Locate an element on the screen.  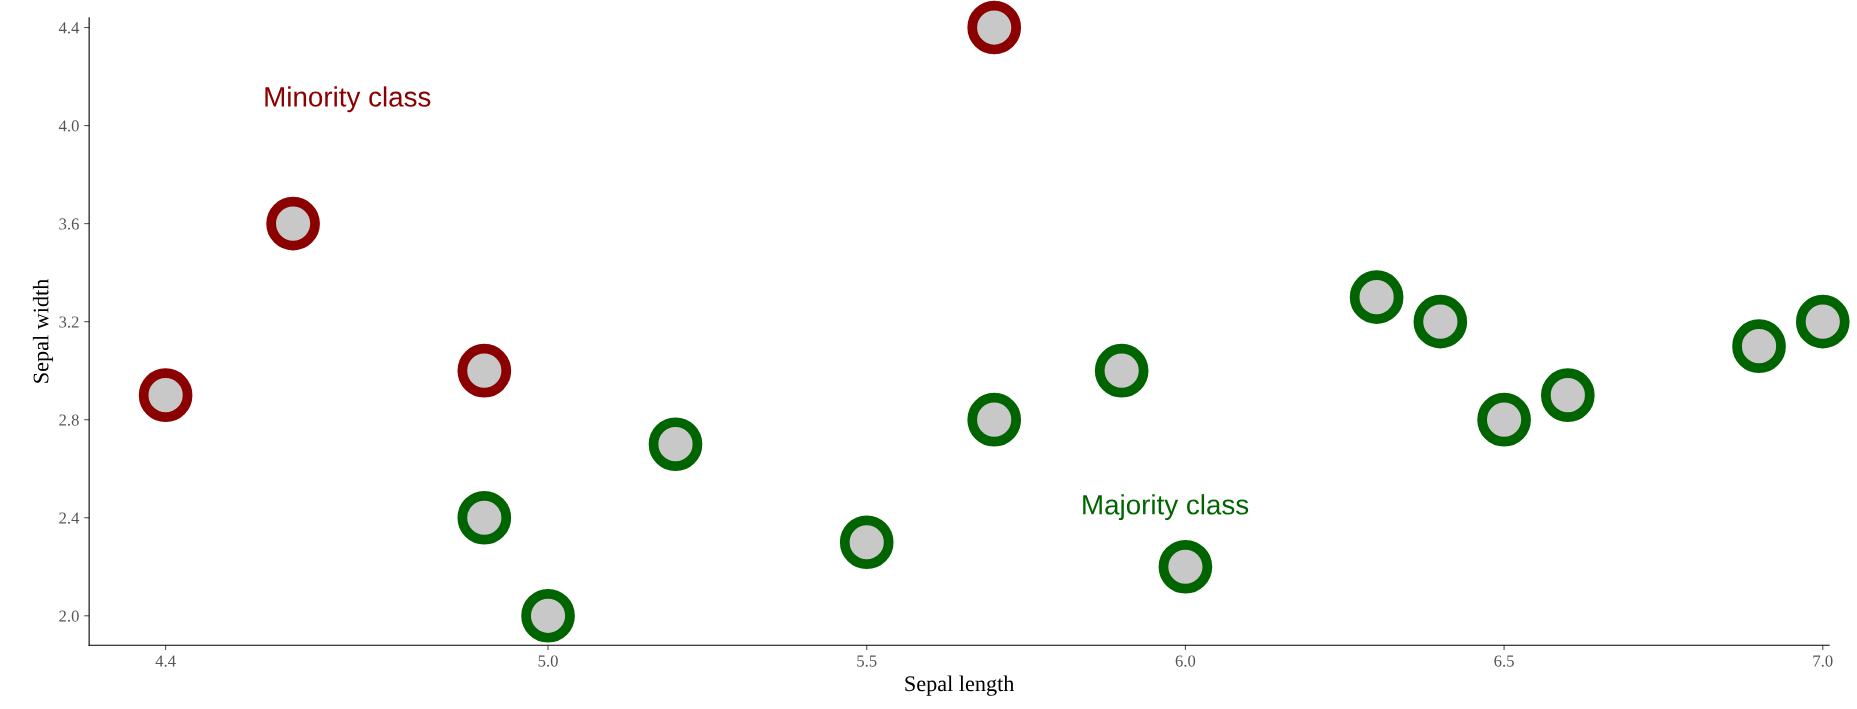
y-tick-label: 4.0 is located at coordinates (68, 126).